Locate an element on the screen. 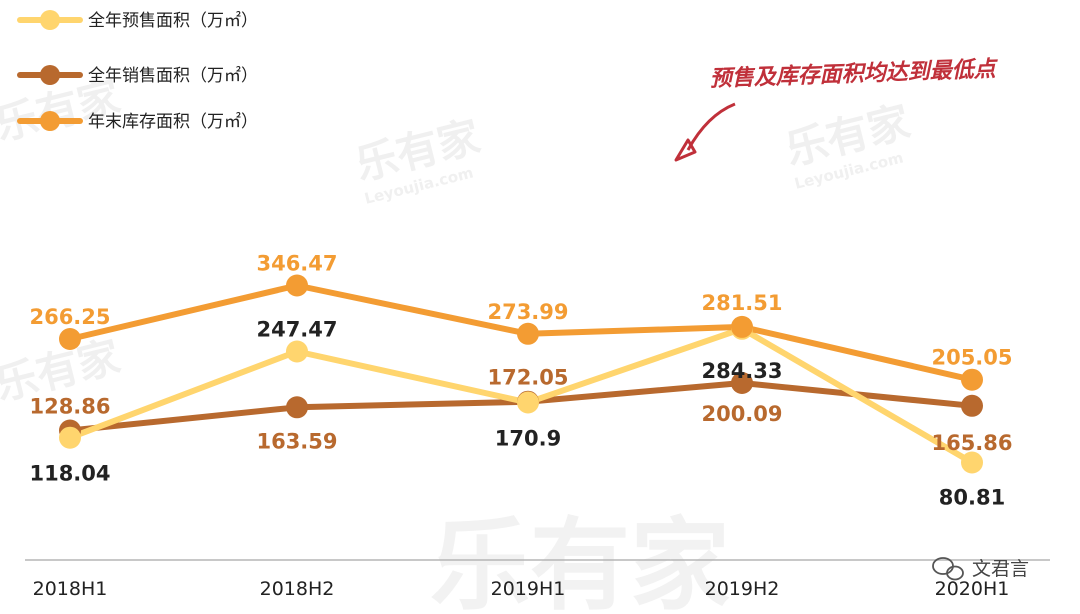  data-label: 200.09 is located at coordinates (741, 414).